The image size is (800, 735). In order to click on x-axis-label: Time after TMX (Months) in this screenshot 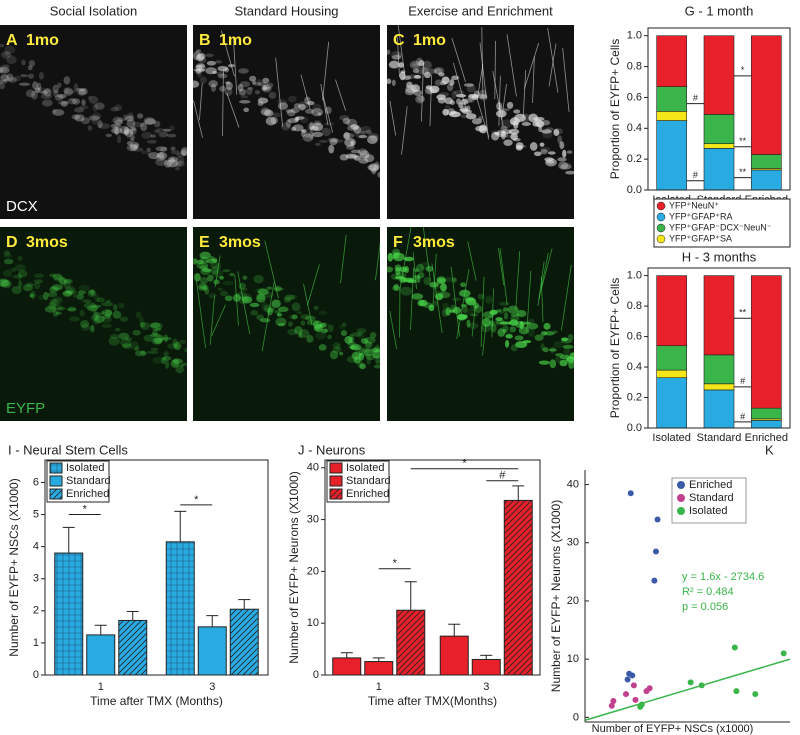, I will do `click(156, 701)`.